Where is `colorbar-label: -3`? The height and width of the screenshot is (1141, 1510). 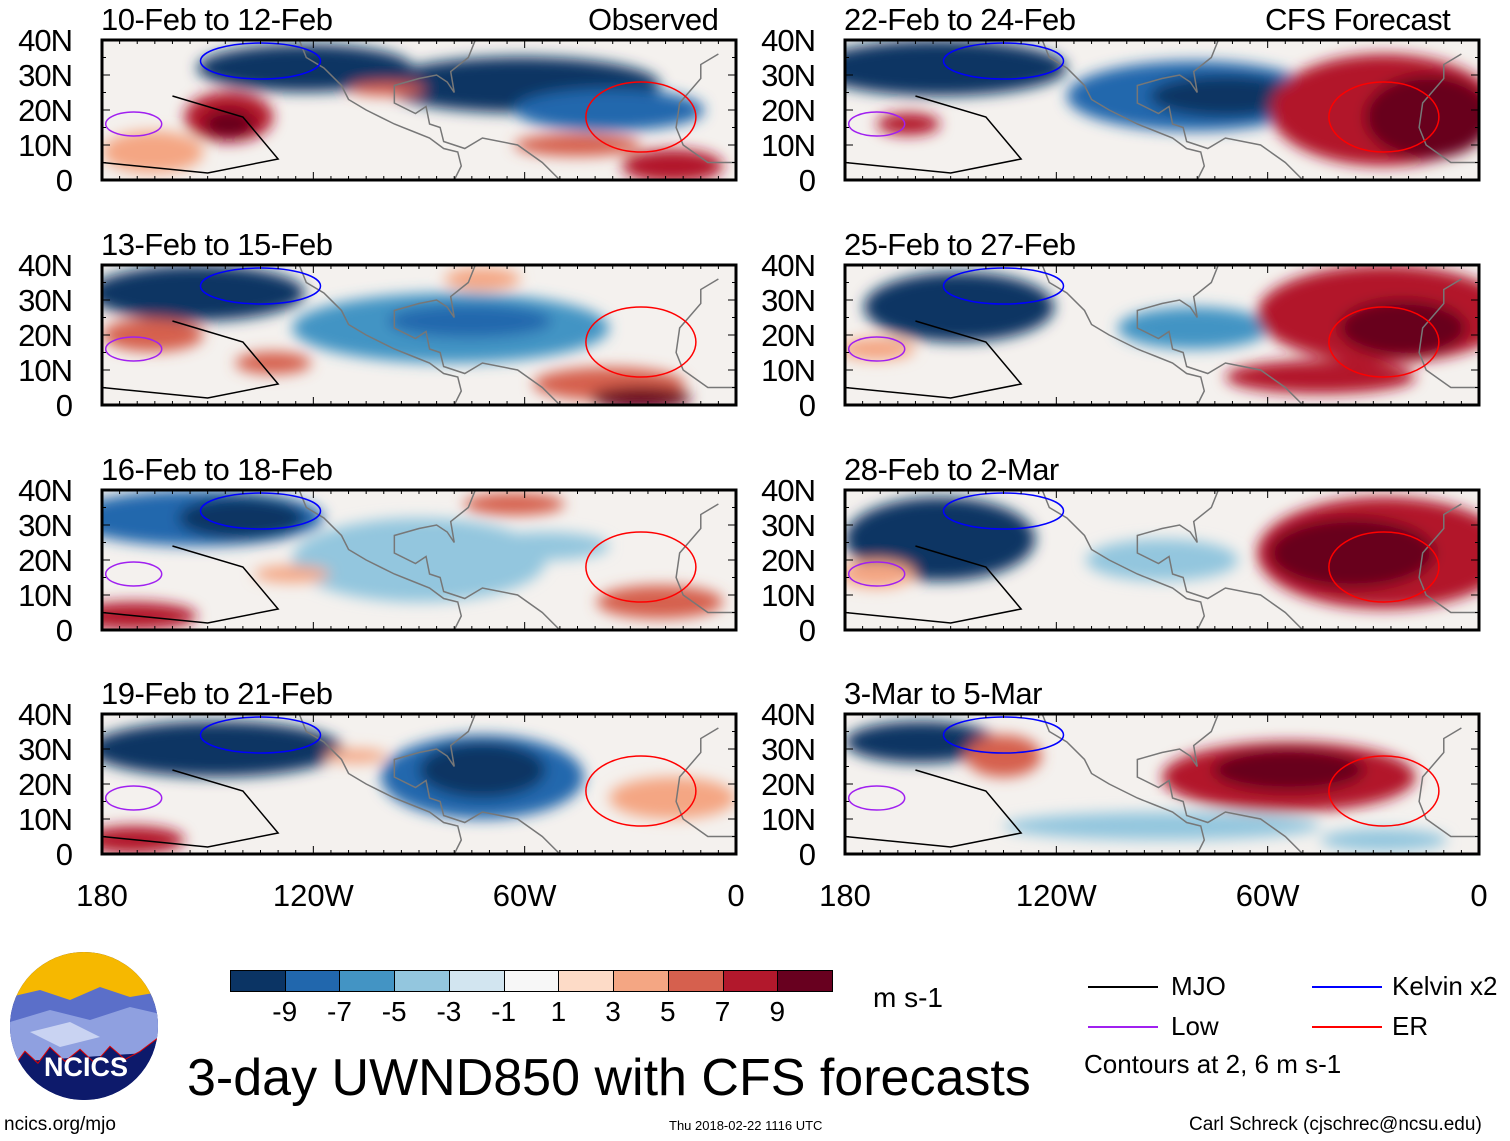 colorbar-label: -3 is located at coordinates (449, 1011).